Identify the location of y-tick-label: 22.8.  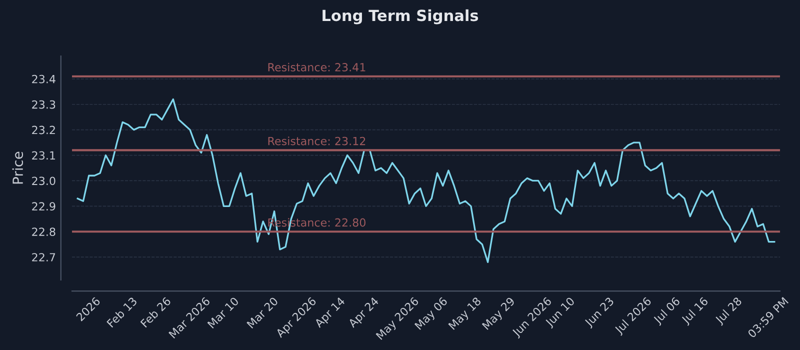
(44, 232).